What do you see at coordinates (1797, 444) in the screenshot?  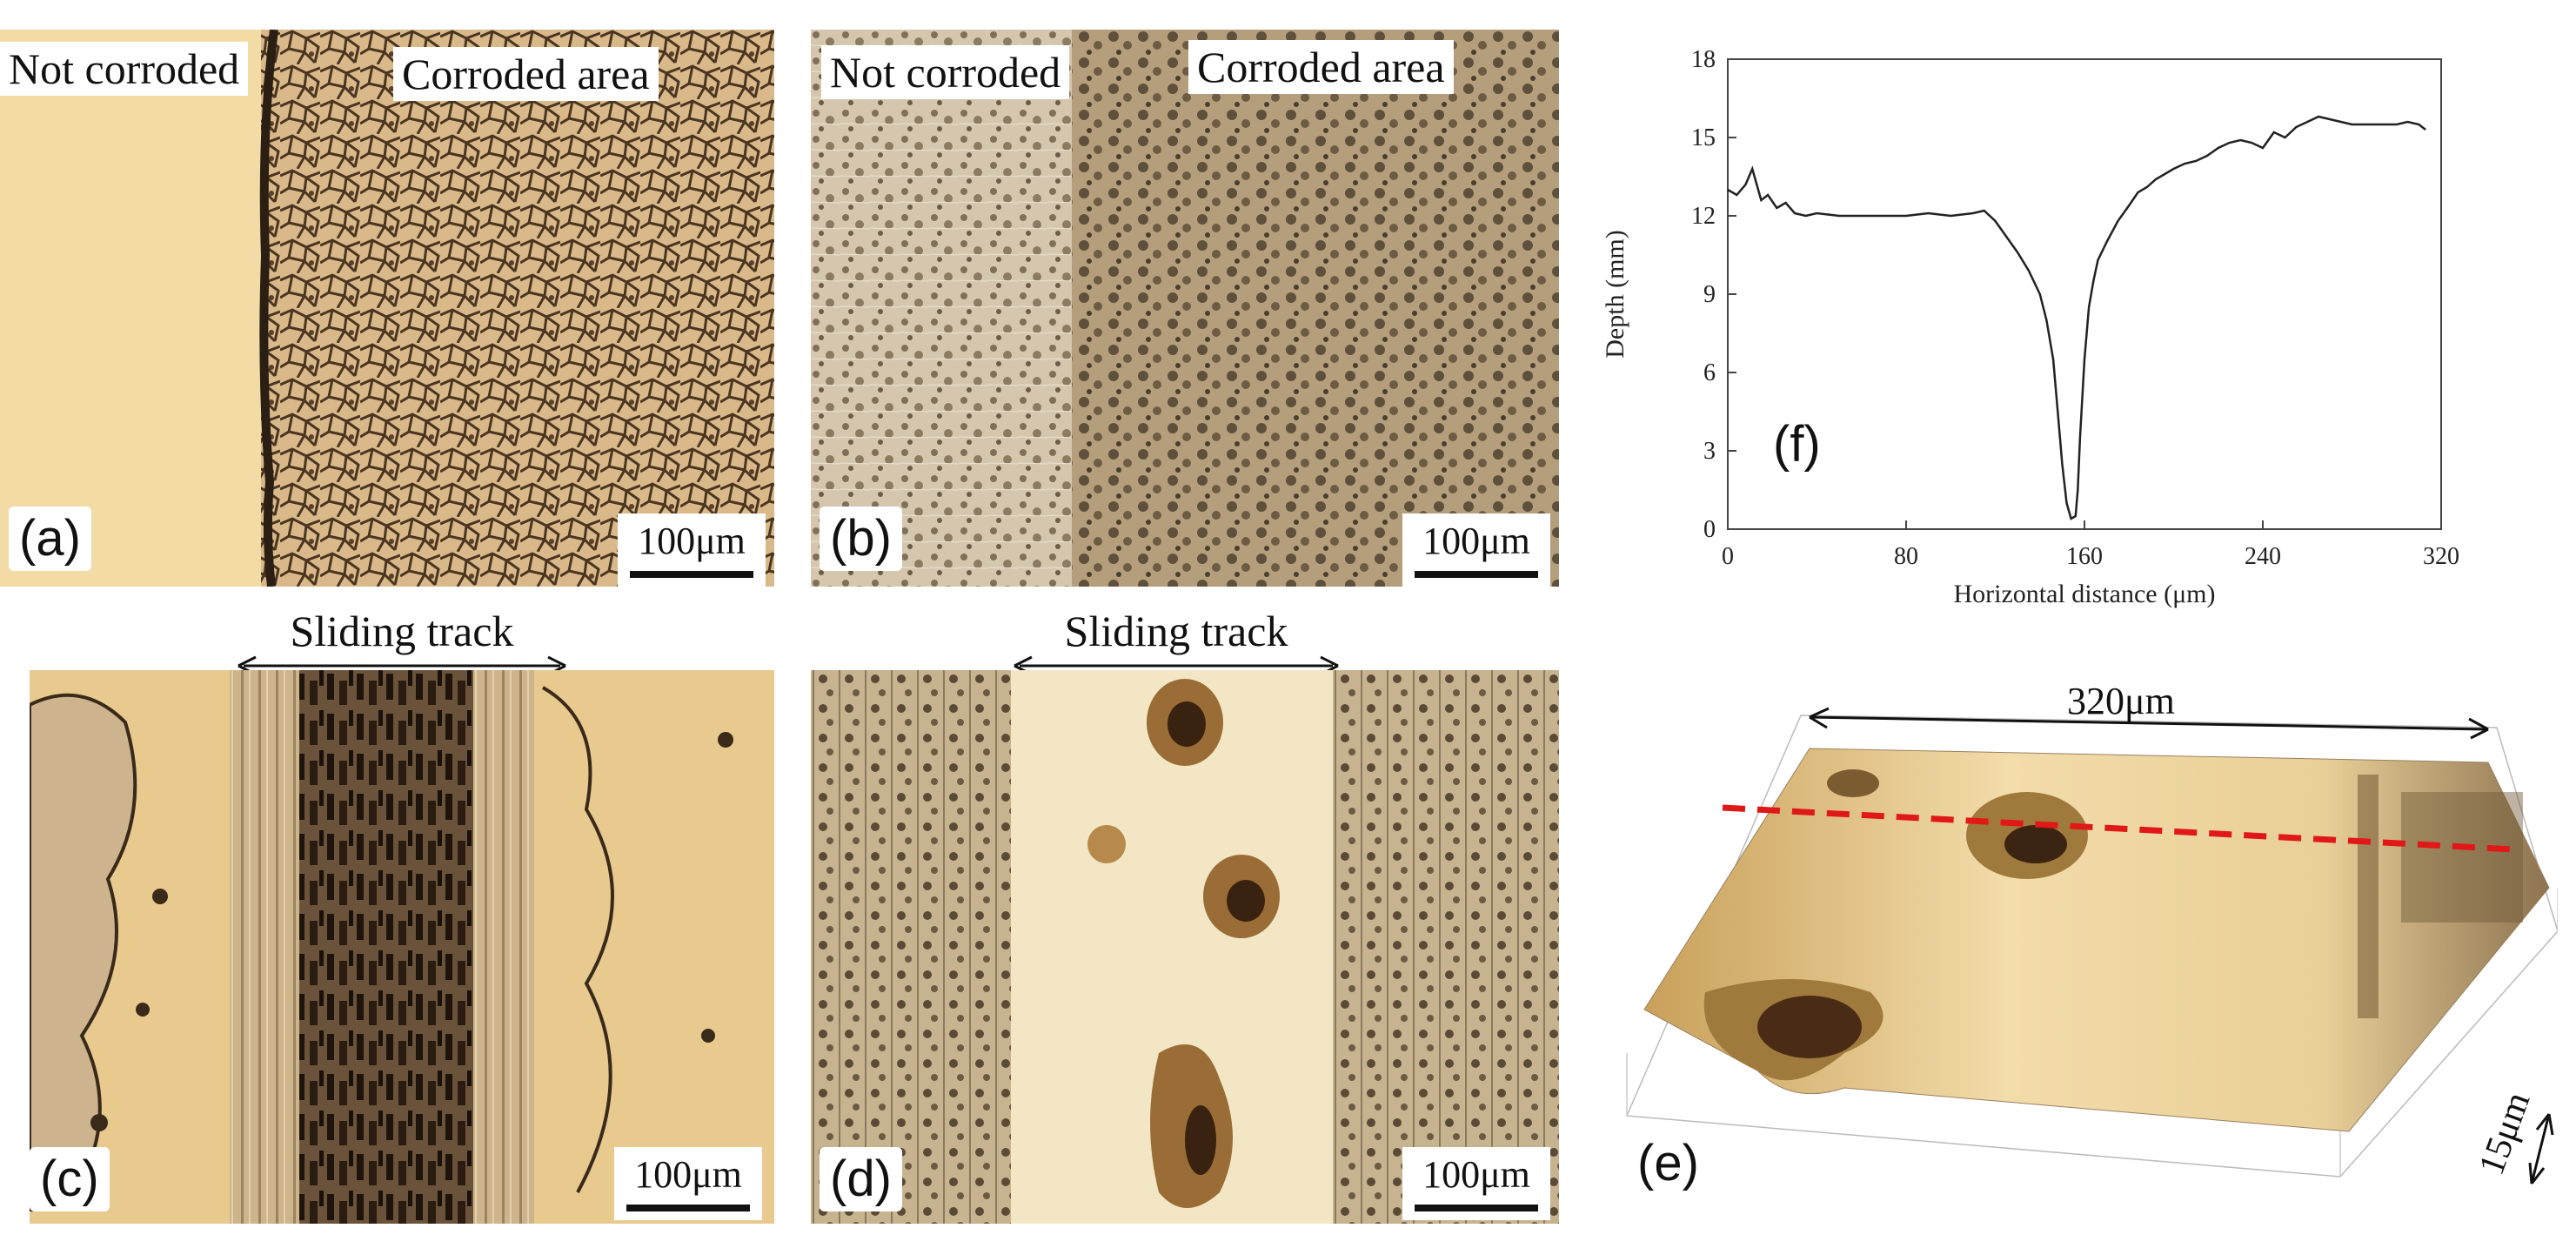 I see `panel-tag-f: (f)` at bounding box center [1797, 444].